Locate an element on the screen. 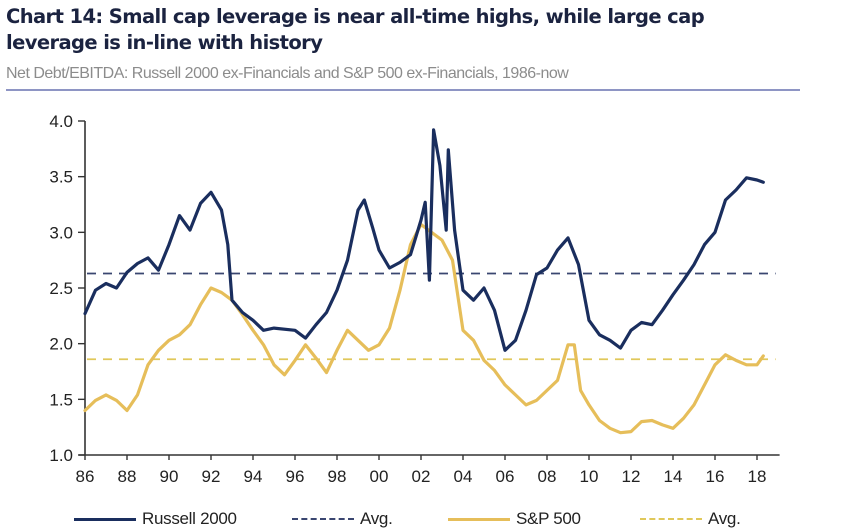 The height and width of the screenshot is (532, 859). x-tick-label: 12 is located at coordinates (631, 476).